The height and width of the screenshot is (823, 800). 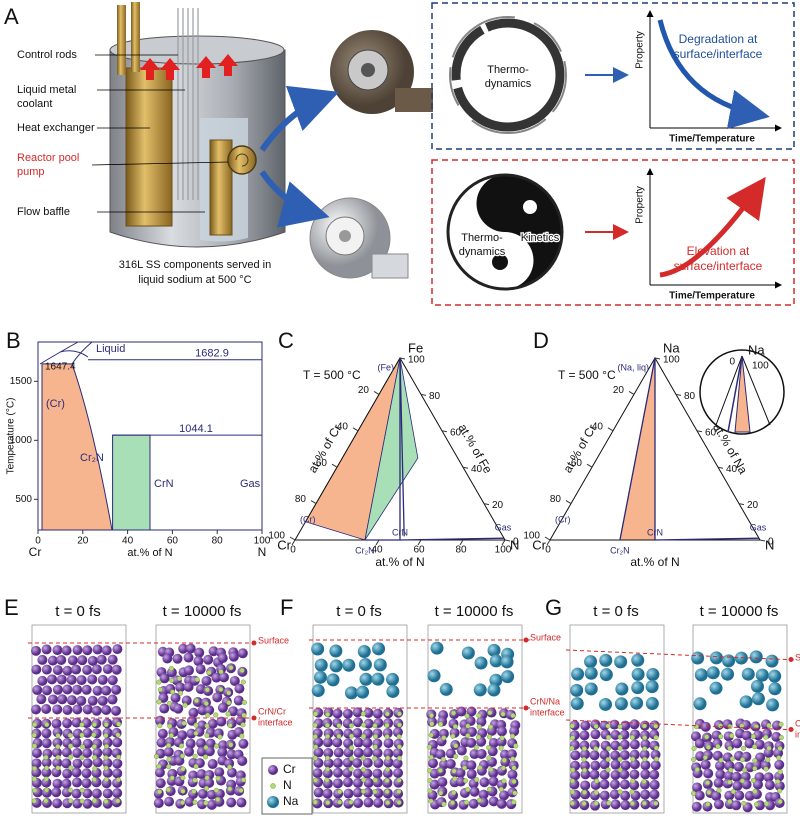 What do you see at coordinates (540, 238) in the screenshot?
I see `circle-label: Kinetics` at bounding box center [540, 238].